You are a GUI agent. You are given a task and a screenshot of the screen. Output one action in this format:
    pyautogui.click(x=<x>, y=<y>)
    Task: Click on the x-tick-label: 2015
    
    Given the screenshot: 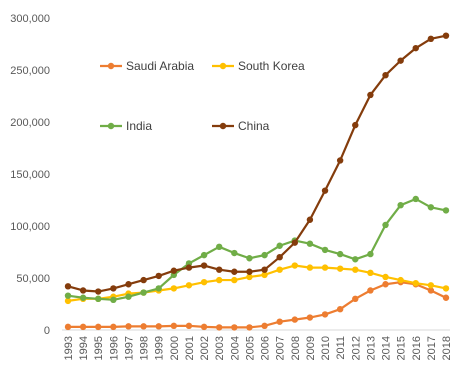 What is the action you would take?
    pyautogui.click(x=402, y=348)
    